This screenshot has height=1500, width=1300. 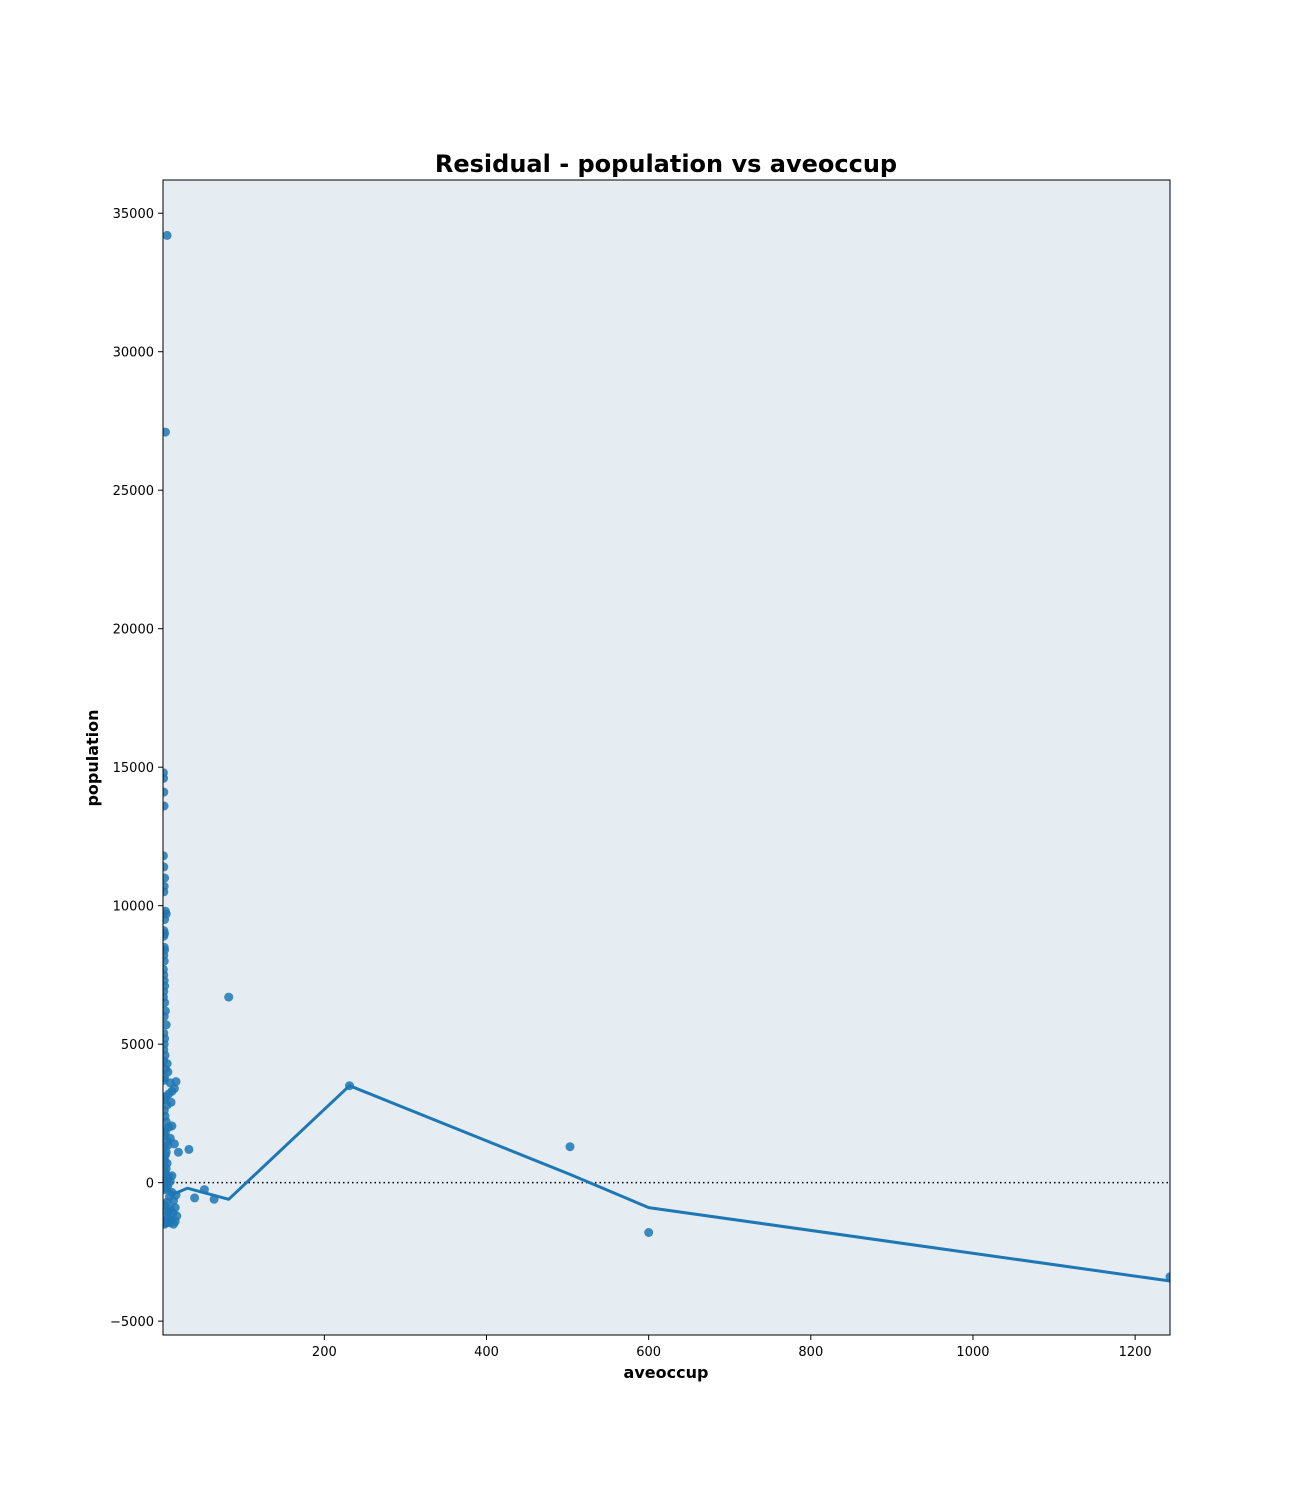 What do you see at coordinates (150, 1184) in the screenshot?
I see `y-tick-label: 0` at bounding box center [150, 1184].